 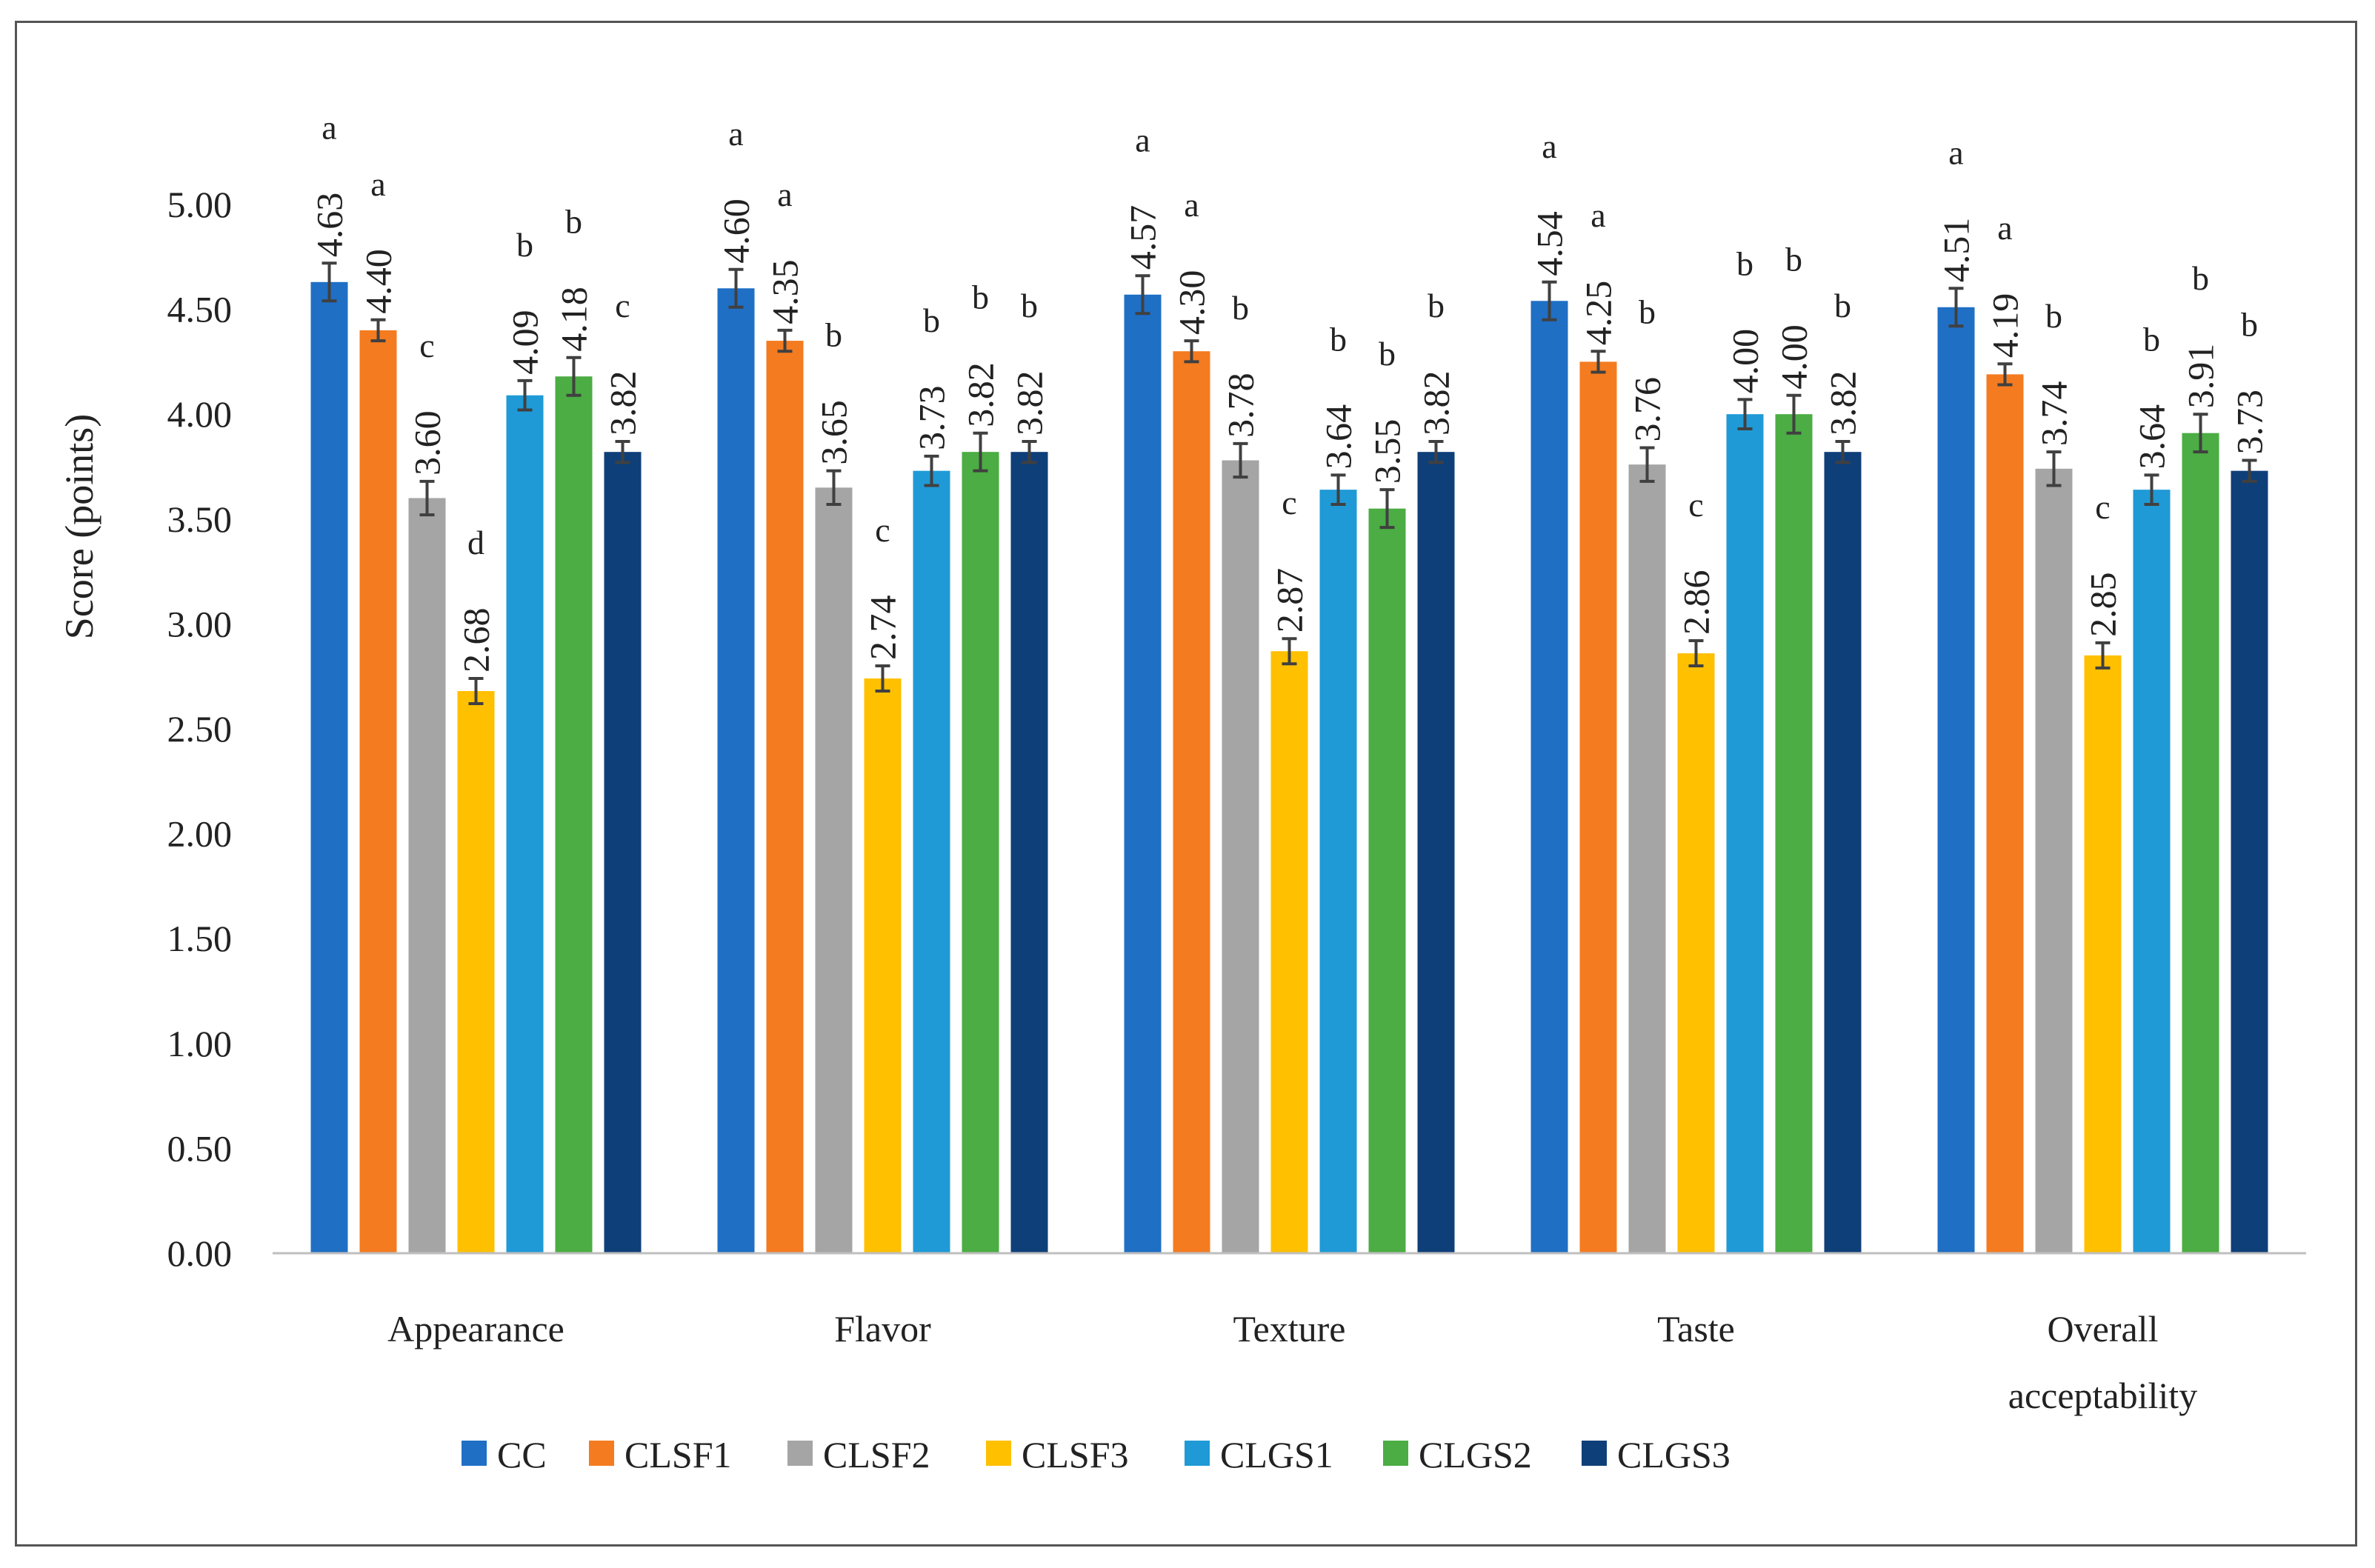 What do you see at coordinates (200, 519) in the screenshot?
I see `y-tick-label: 3.50` at bounding box center [200, 519].